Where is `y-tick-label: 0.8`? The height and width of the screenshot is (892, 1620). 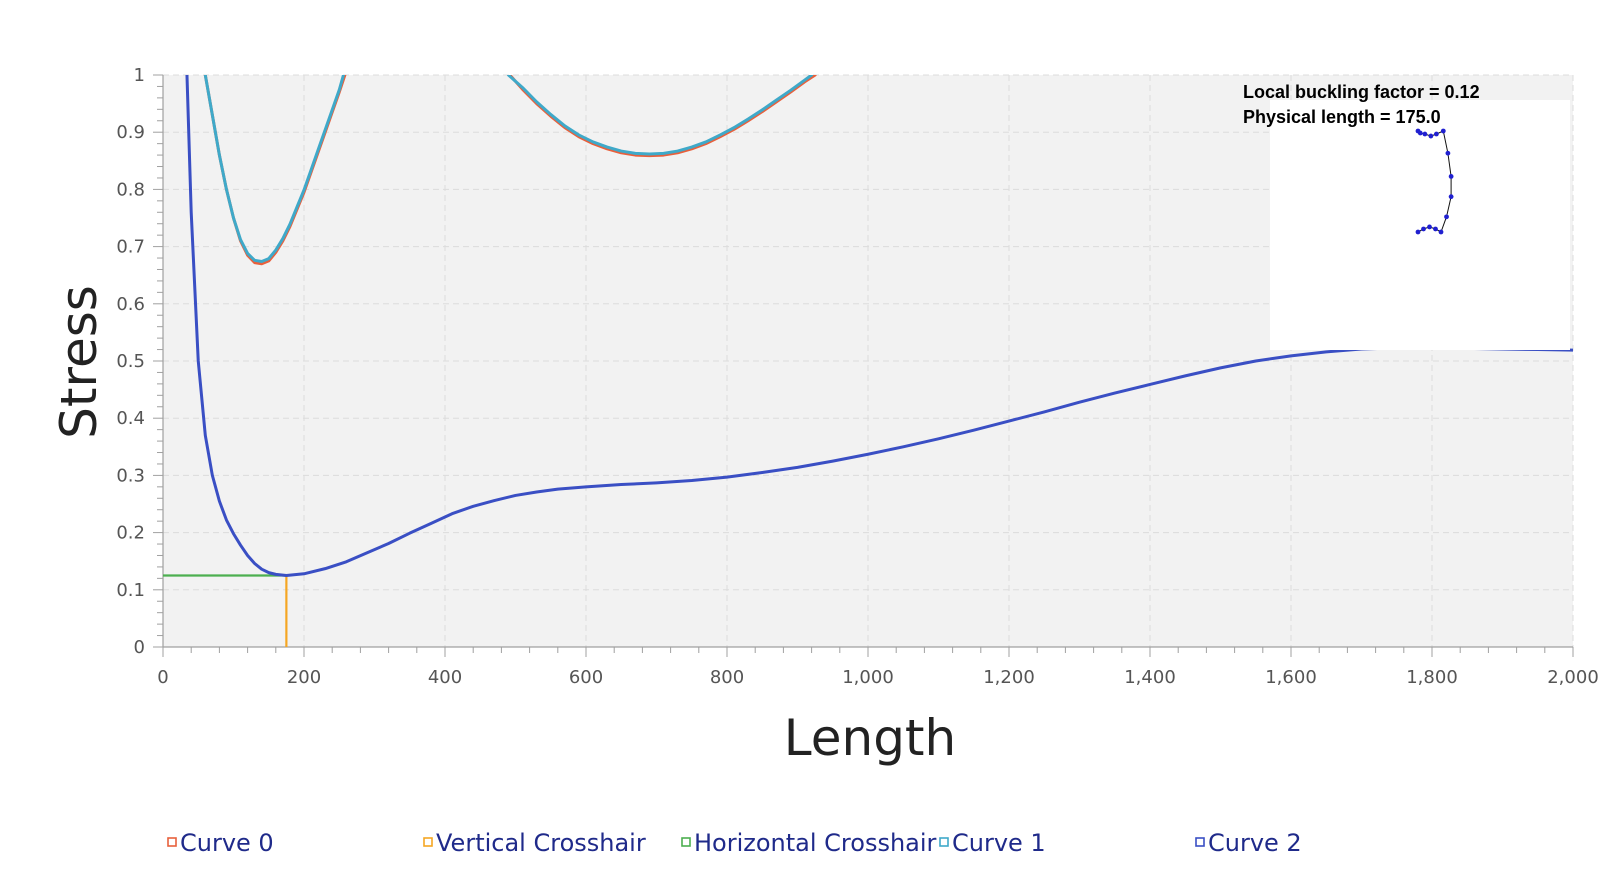 y-tick-label: 0.8 is located at coordinates (130, 189).